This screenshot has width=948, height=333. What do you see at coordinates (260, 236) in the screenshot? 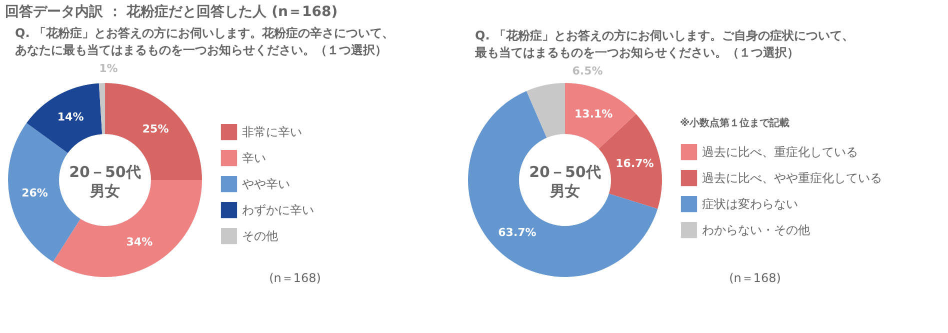
I see `legend-label: その他` at bounding box center [260, 236].